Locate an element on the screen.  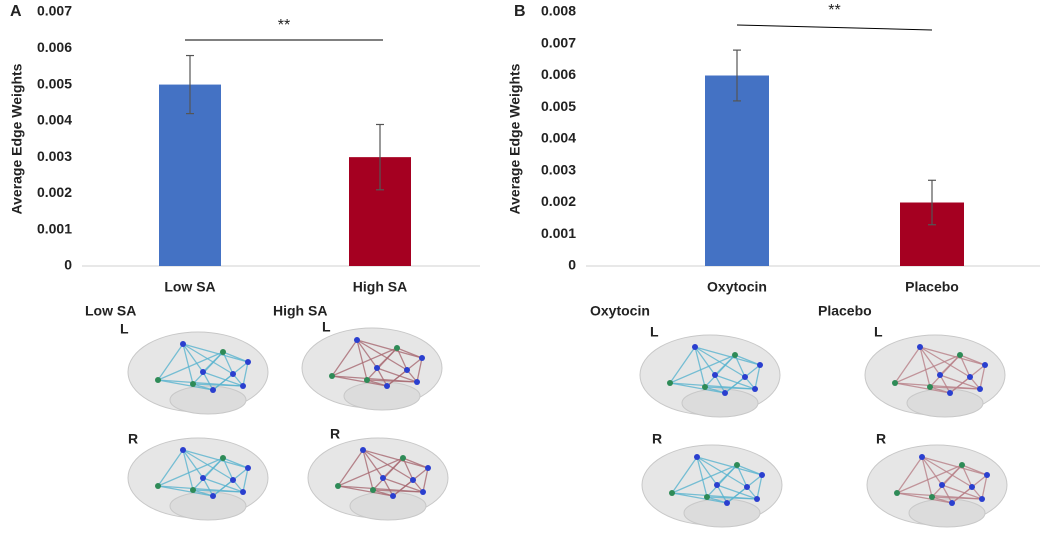
x-tick-label: Placebo is located at coordinates (932, 287).